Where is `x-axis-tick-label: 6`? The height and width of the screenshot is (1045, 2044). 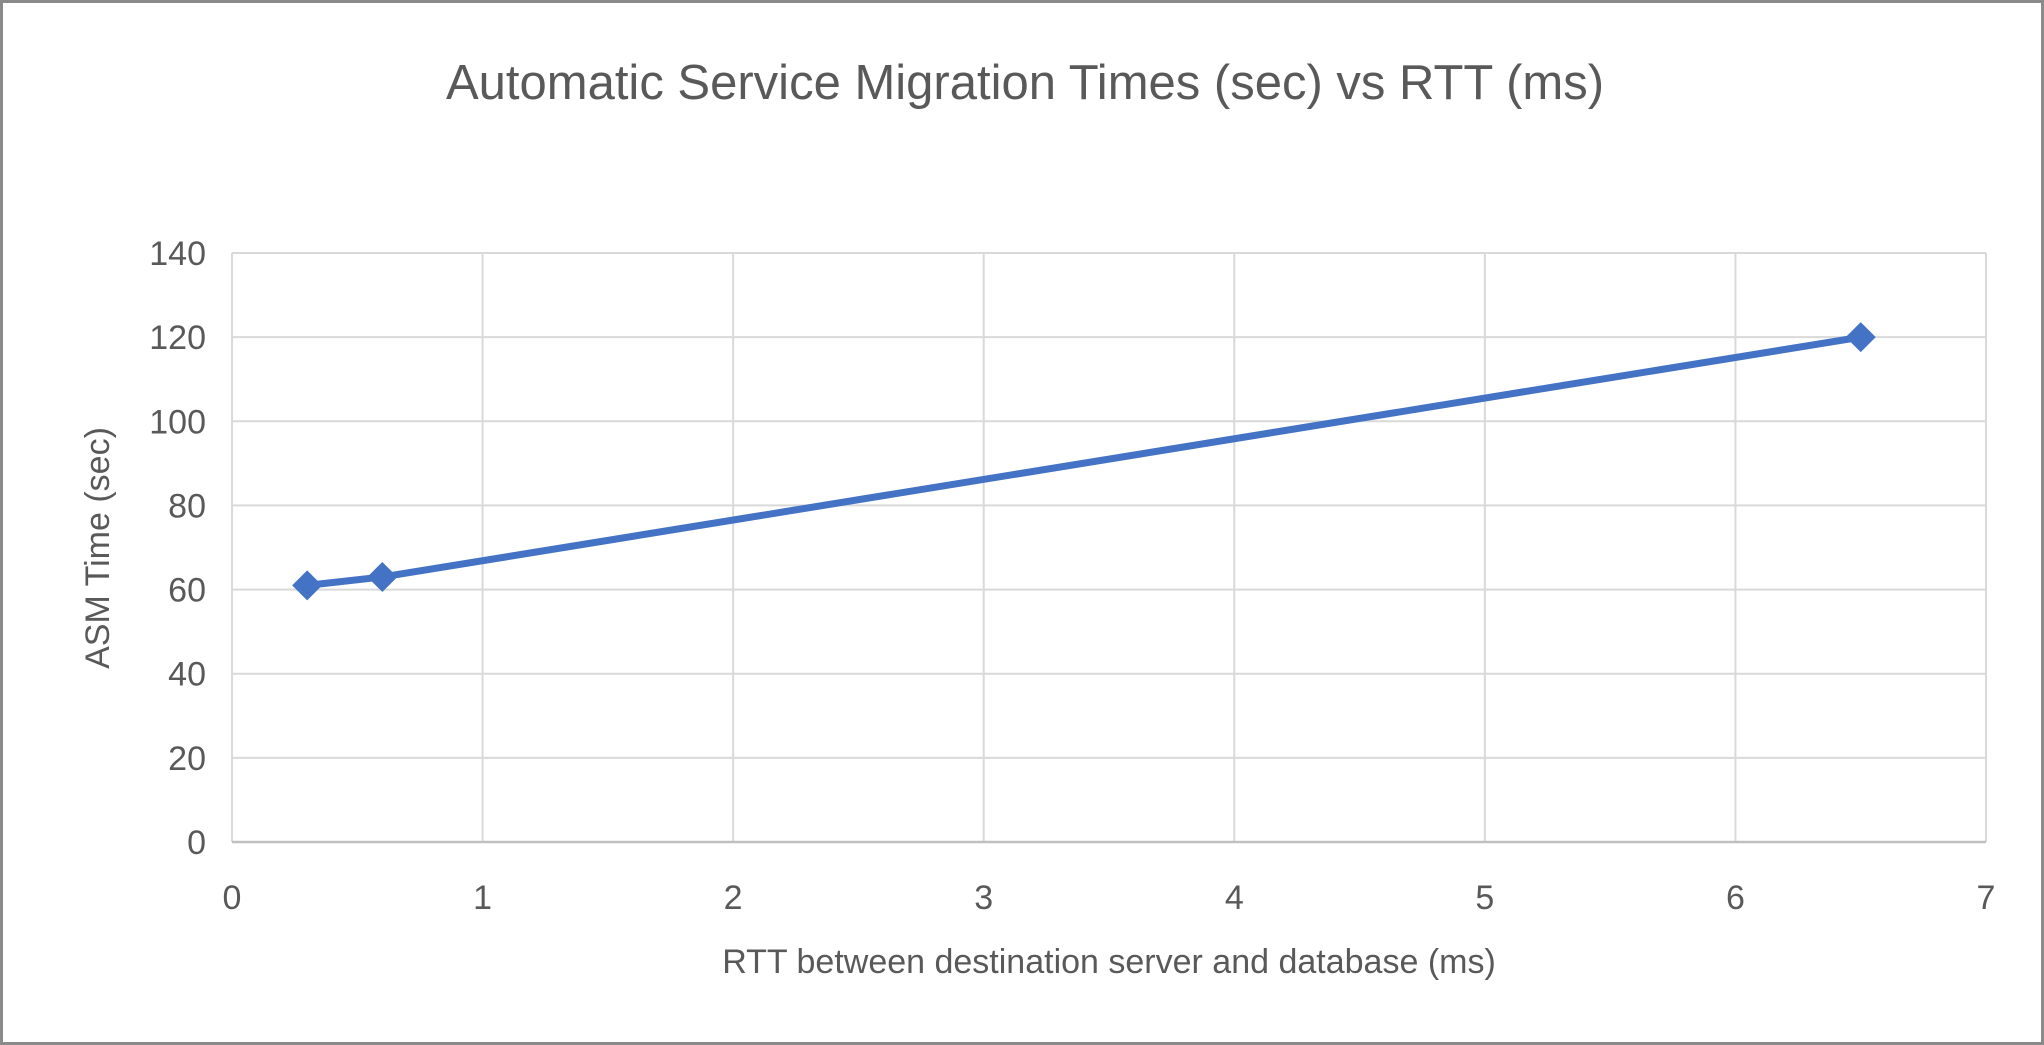
x-axis-tick-label: 6 is located at coordinates (1735, 898).